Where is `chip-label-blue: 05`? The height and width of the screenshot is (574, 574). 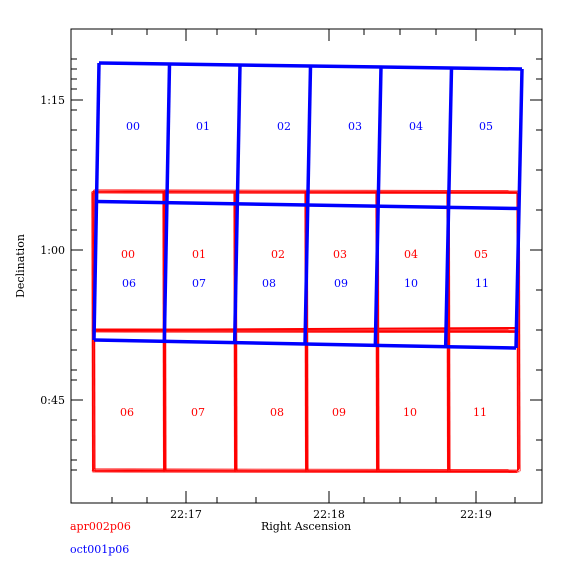
chip-label-blue: 05 is located at coordinates (486, 126).